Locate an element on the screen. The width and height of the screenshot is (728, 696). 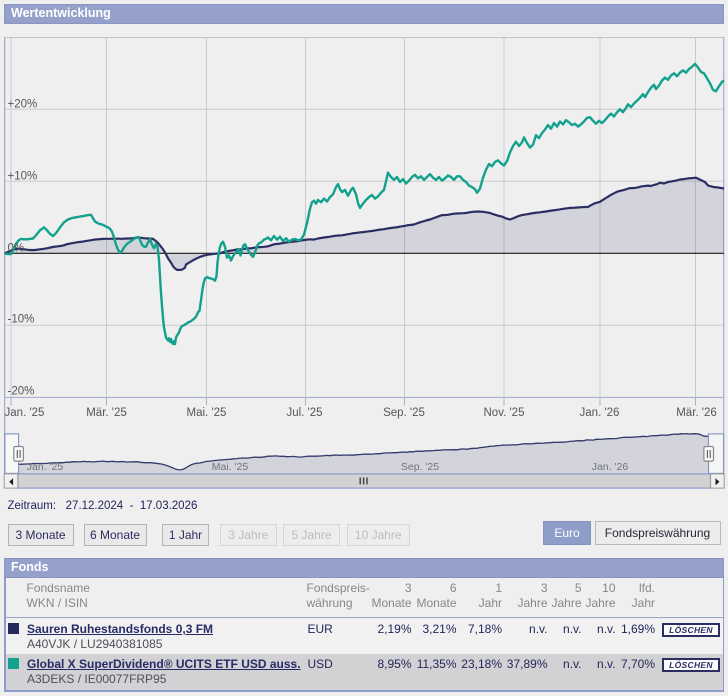
svg-text: 0% is located at coordinates (16, 248).